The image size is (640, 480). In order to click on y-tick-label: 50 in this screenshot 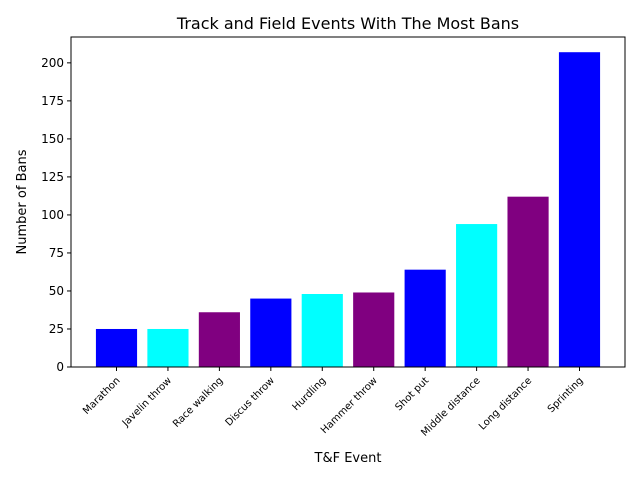, I will do `click(56, 291)`.